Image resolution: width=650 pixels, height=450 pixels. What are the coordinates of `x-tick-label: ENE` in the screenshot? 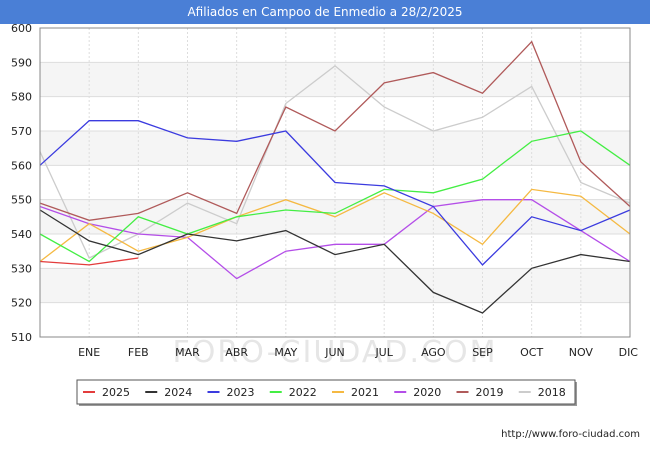 It's located at (89, 352).